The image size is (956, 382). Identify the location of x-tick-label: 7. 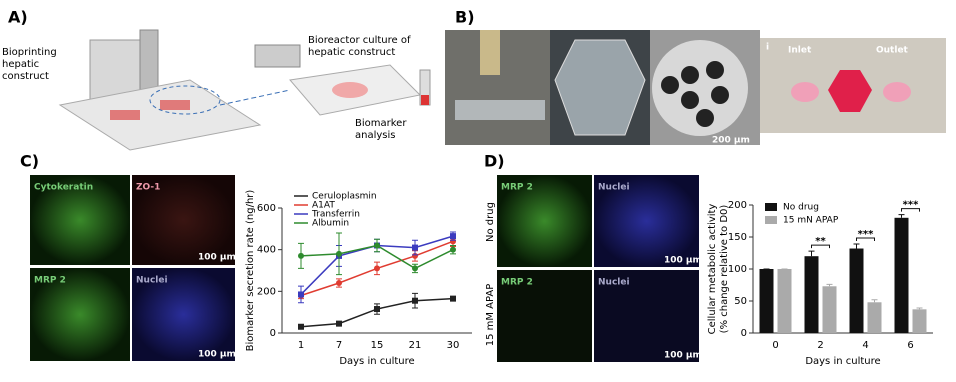
(339, 345).